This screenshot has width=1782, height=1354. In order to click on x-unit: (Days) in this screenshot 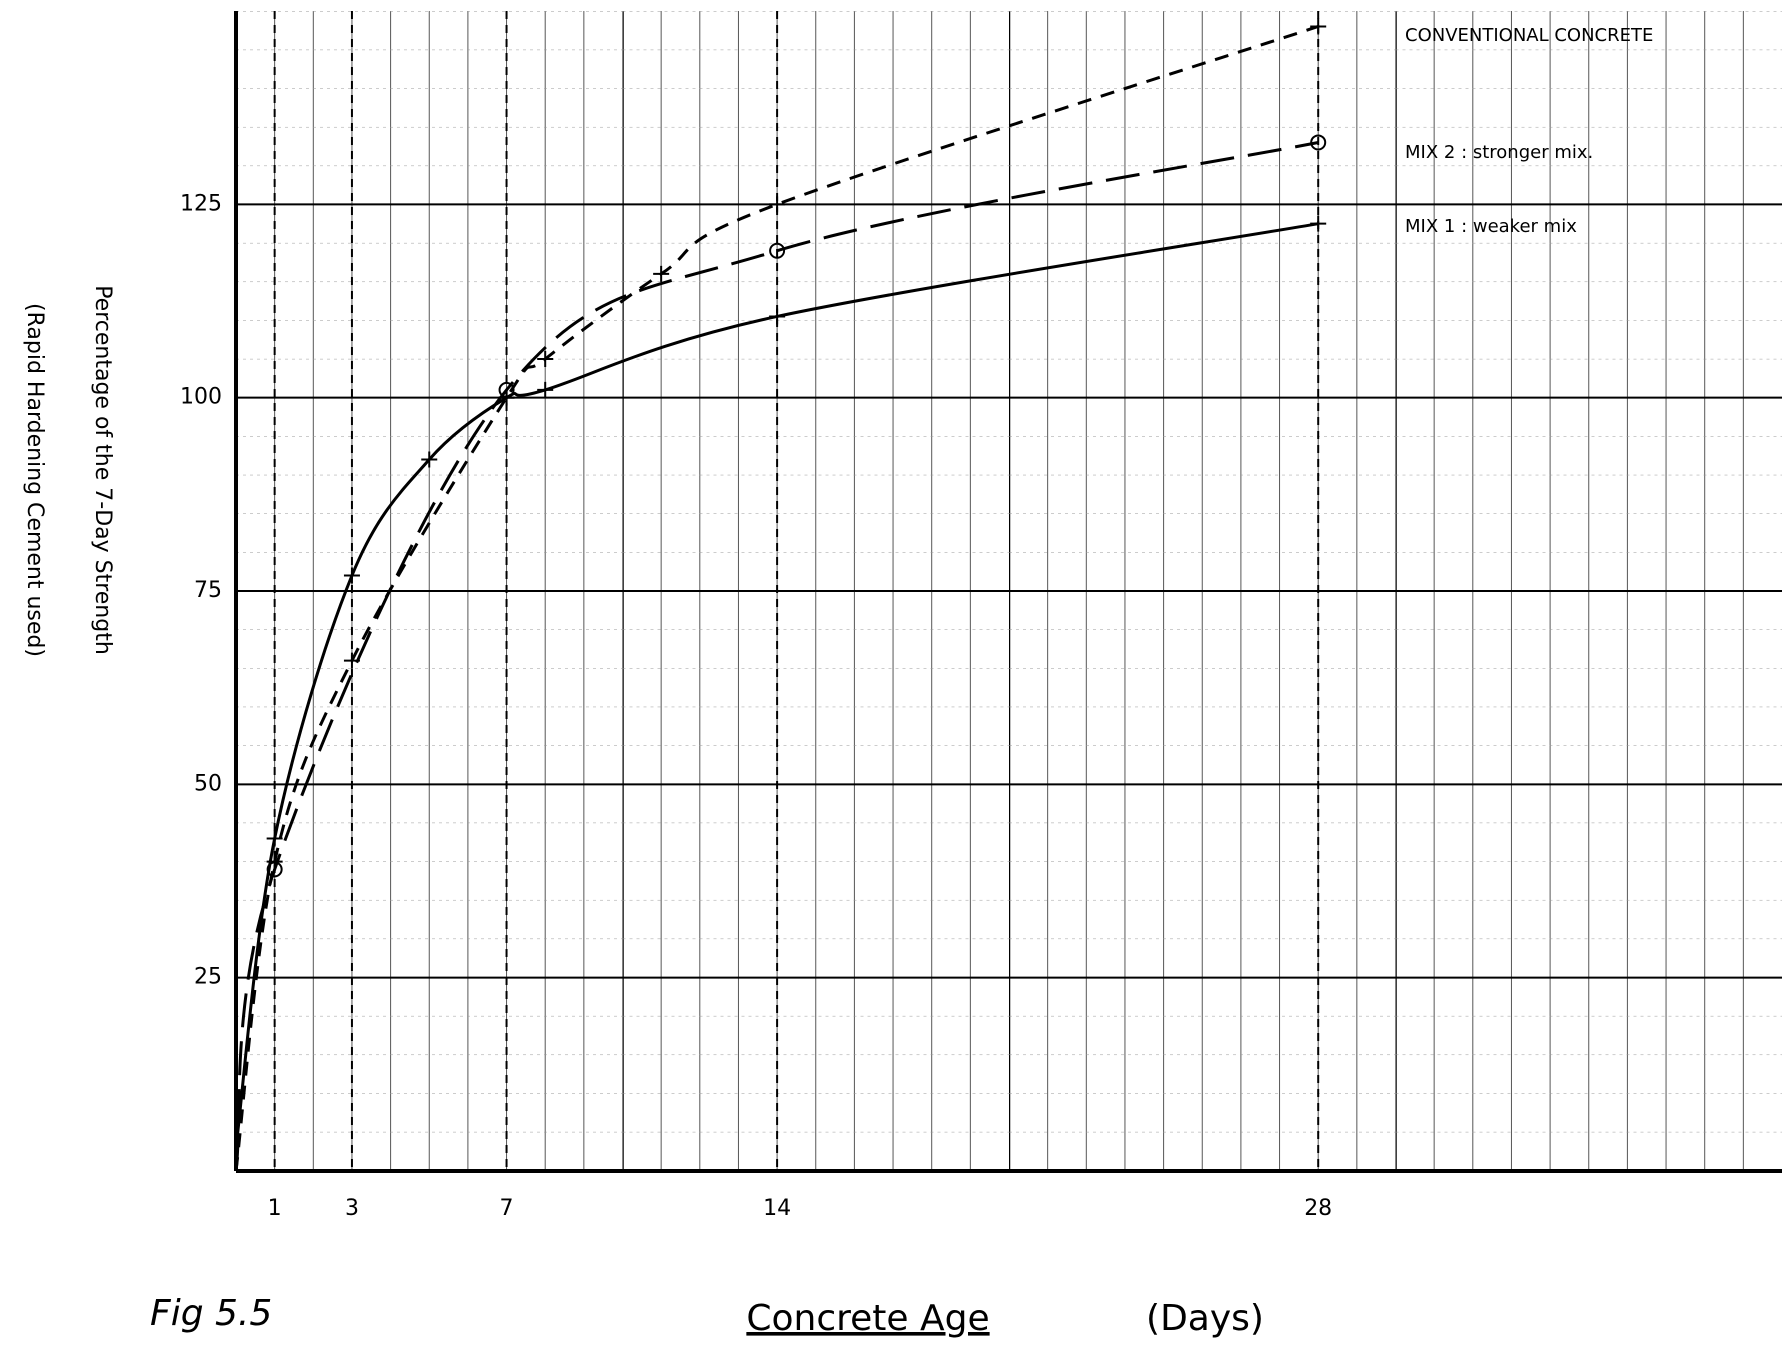, I will do `click(1205, 1318)`.